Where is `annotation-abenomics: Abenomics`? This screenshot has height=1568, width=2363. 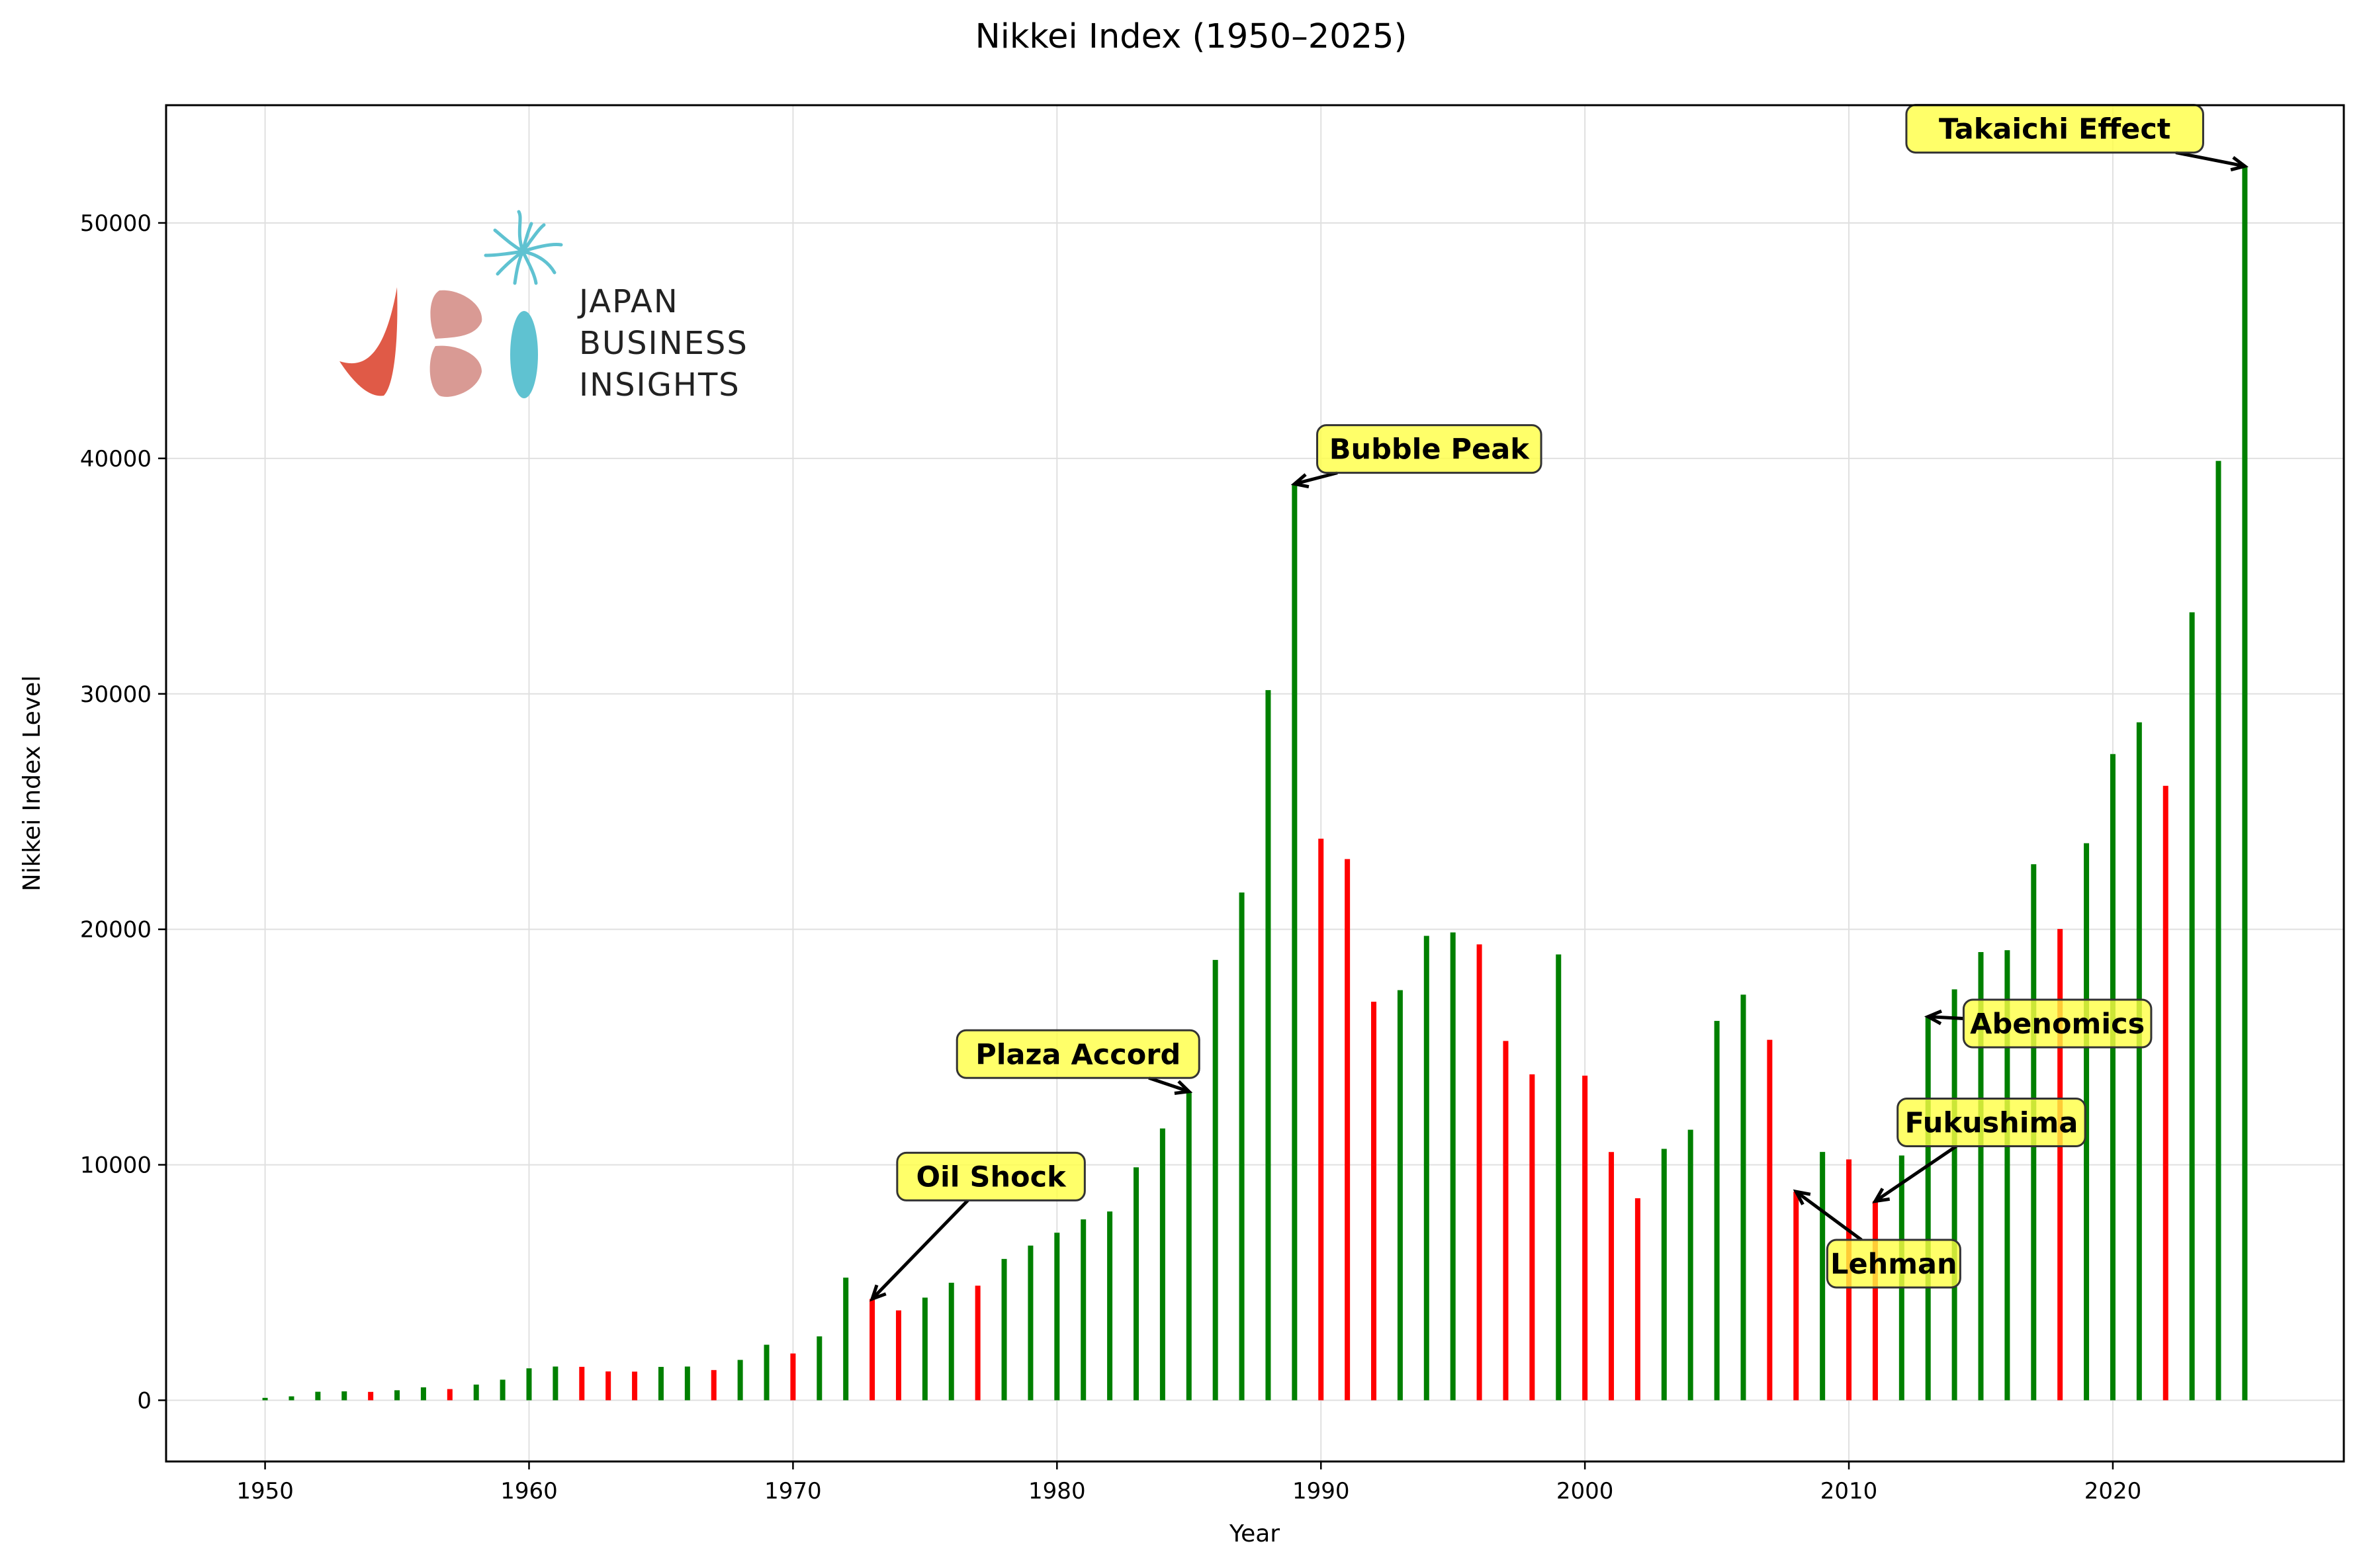 annotation-abenomics: Abenomics is located at coordinates (2038, 1024).